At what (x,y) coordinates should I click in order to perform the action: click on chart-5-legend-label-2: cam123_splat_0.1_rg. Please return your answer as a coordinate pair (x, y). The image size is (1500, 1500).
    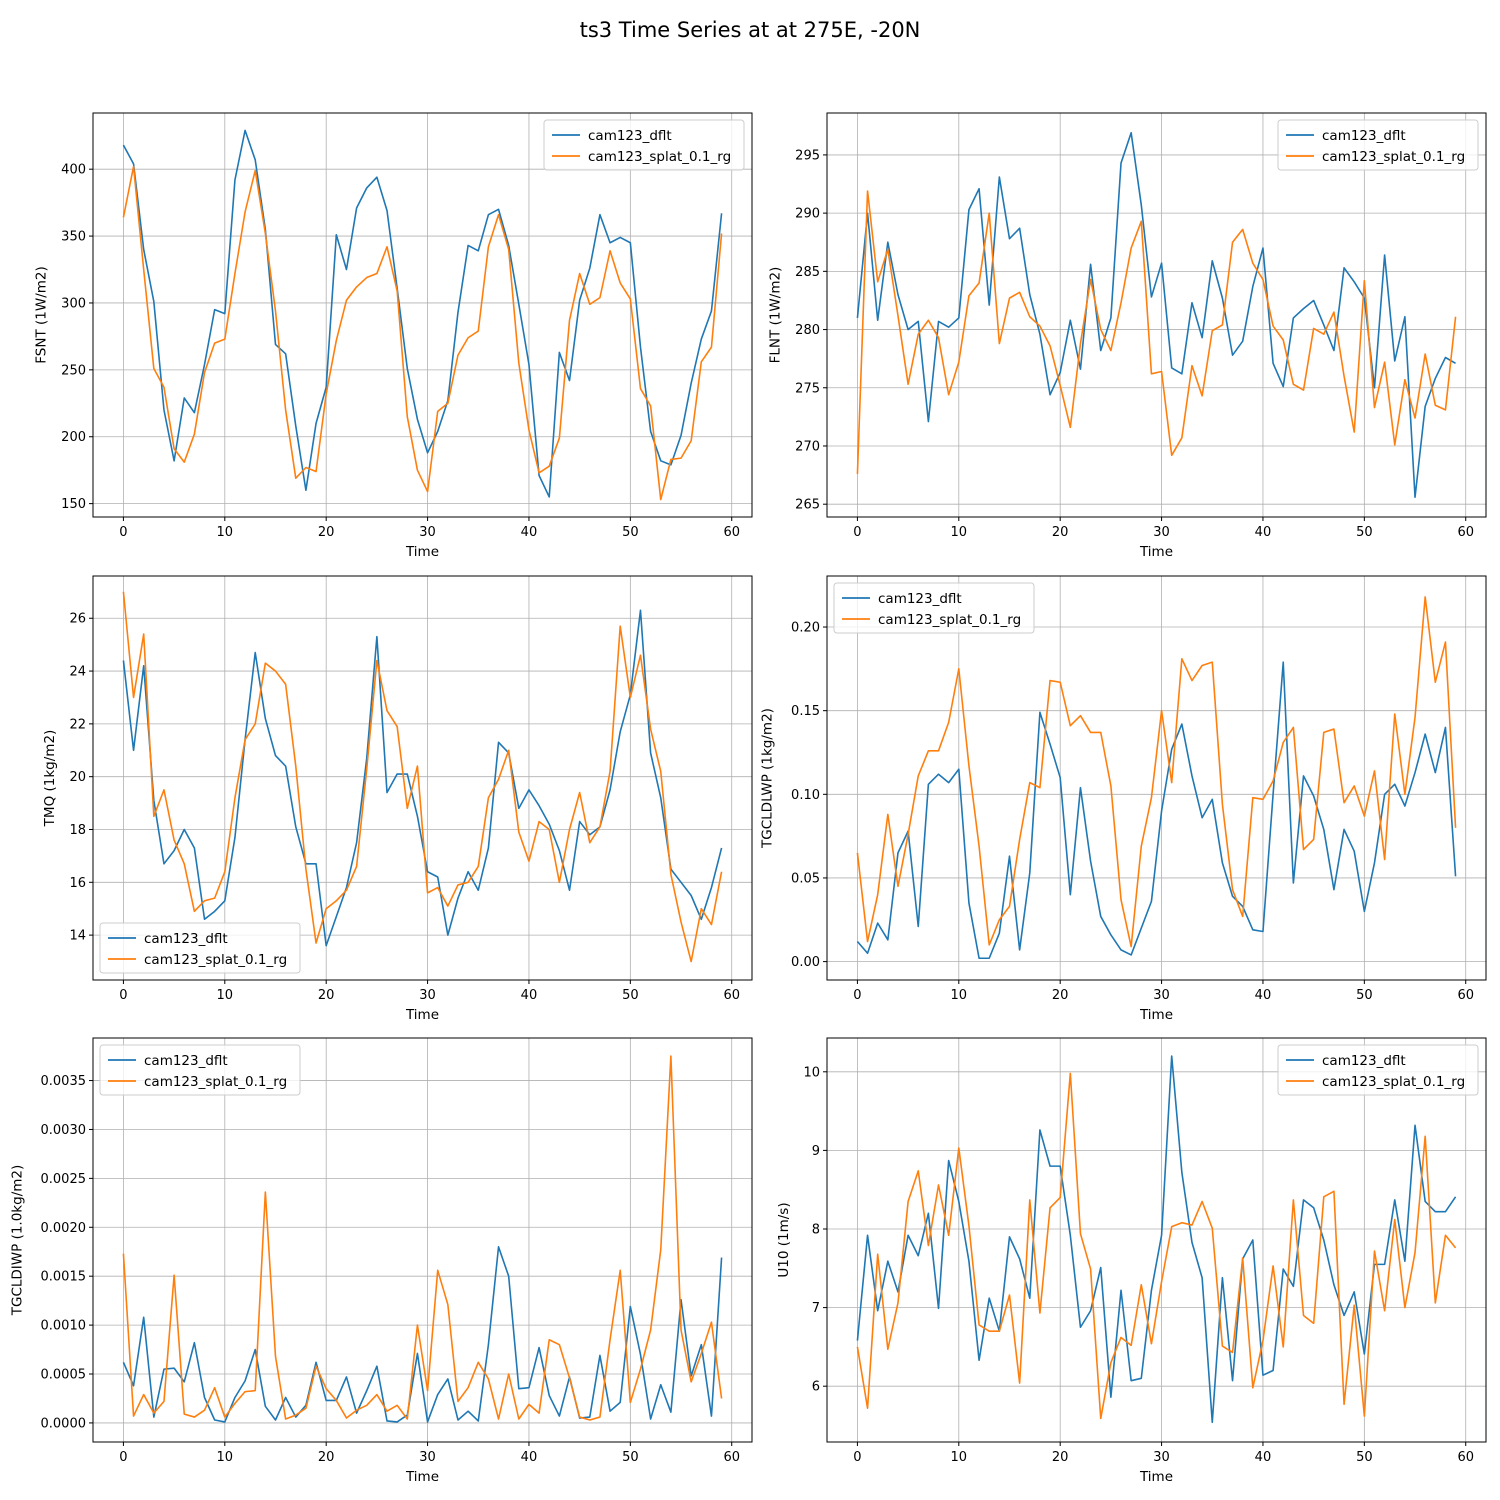
    Looking at the image, I should click on (215, 1082).